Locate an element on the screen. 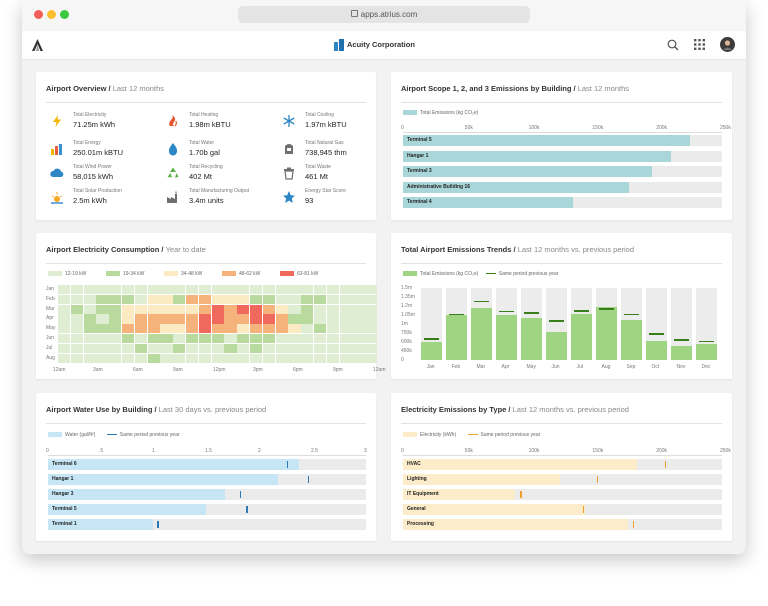 This screenshot has height=606, width=768. address-bar: apps.atrius.com is located at coordinates (384, 14).